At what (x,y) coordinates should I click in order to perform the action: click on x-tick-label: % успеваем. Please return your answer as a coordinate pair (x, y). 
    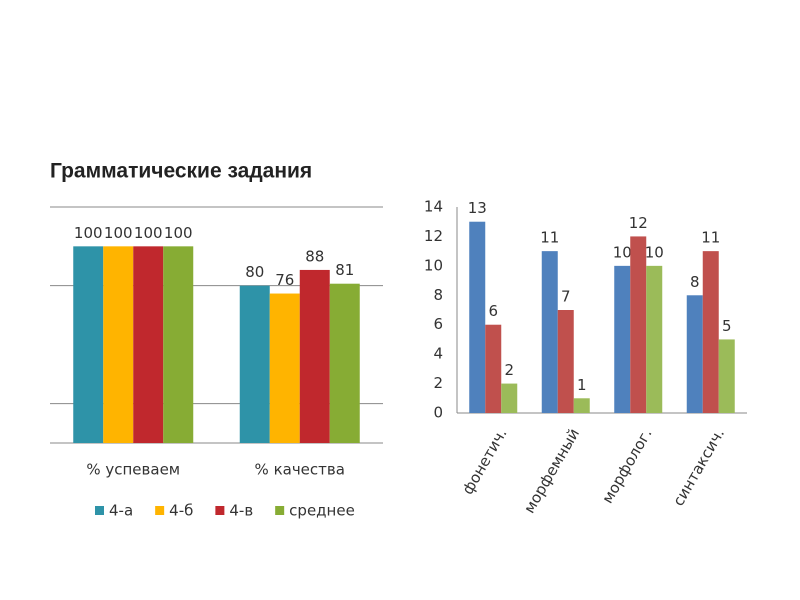
    Looking at the image, I should click on (133, 470).